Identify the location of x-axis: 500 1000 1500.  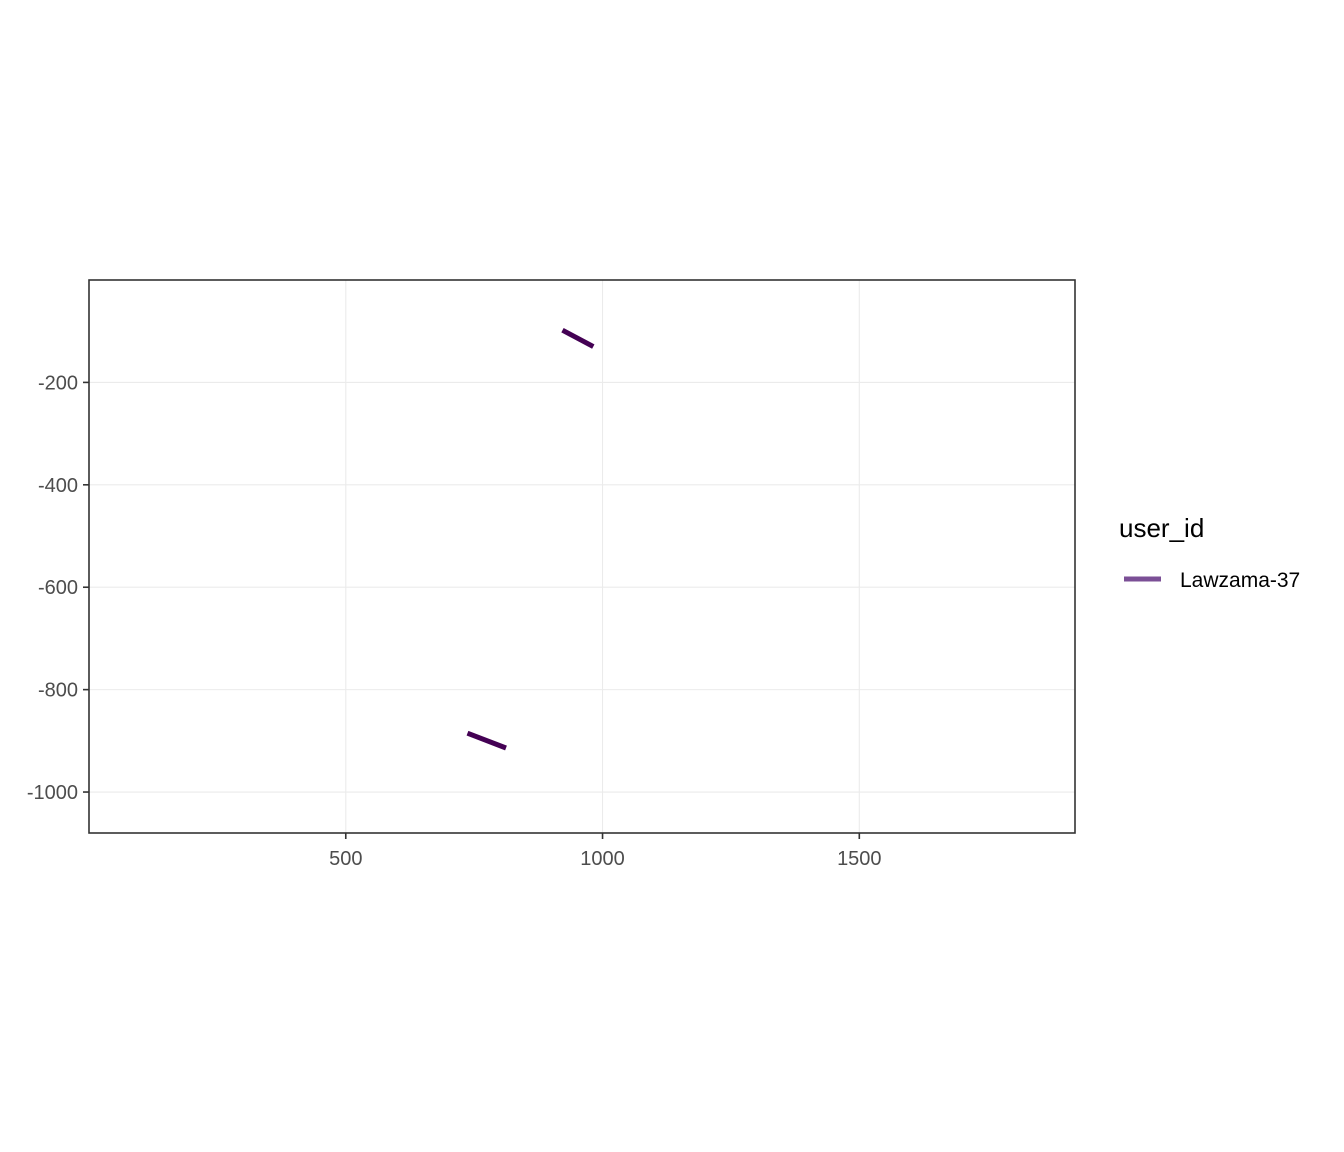
(605, 851).